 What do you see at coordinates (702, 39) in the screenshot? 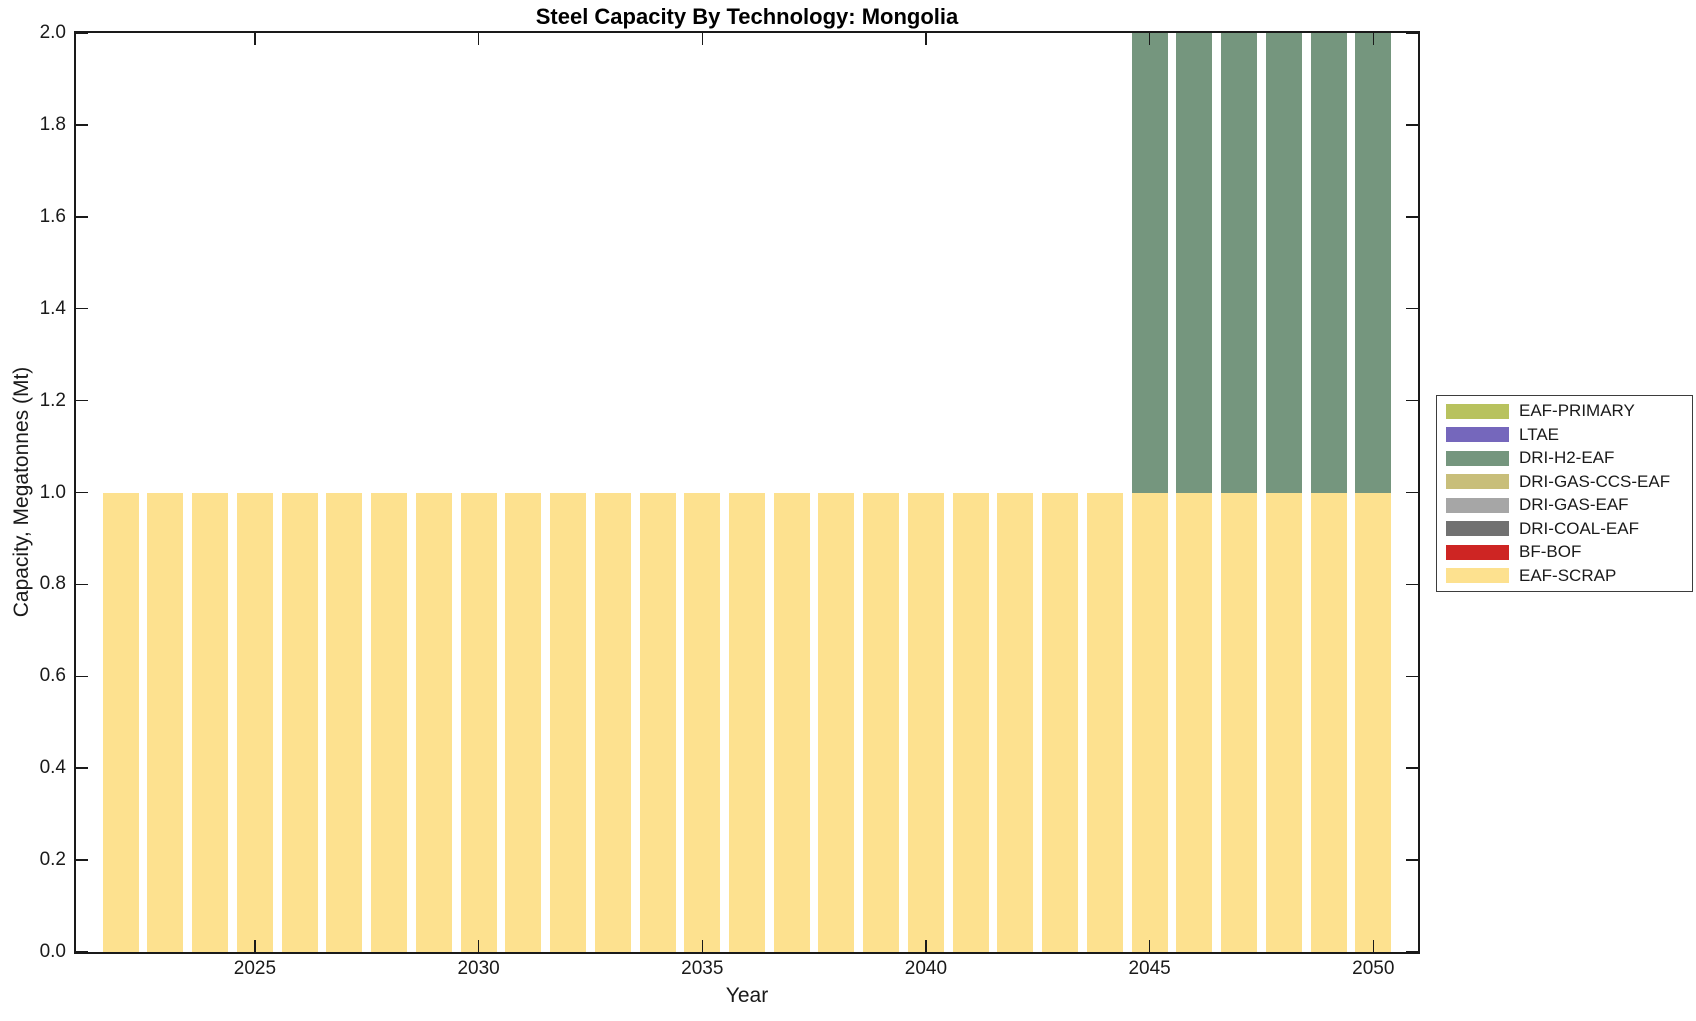
I see `x-tick-2035-top` at bounding box center [702, 39].